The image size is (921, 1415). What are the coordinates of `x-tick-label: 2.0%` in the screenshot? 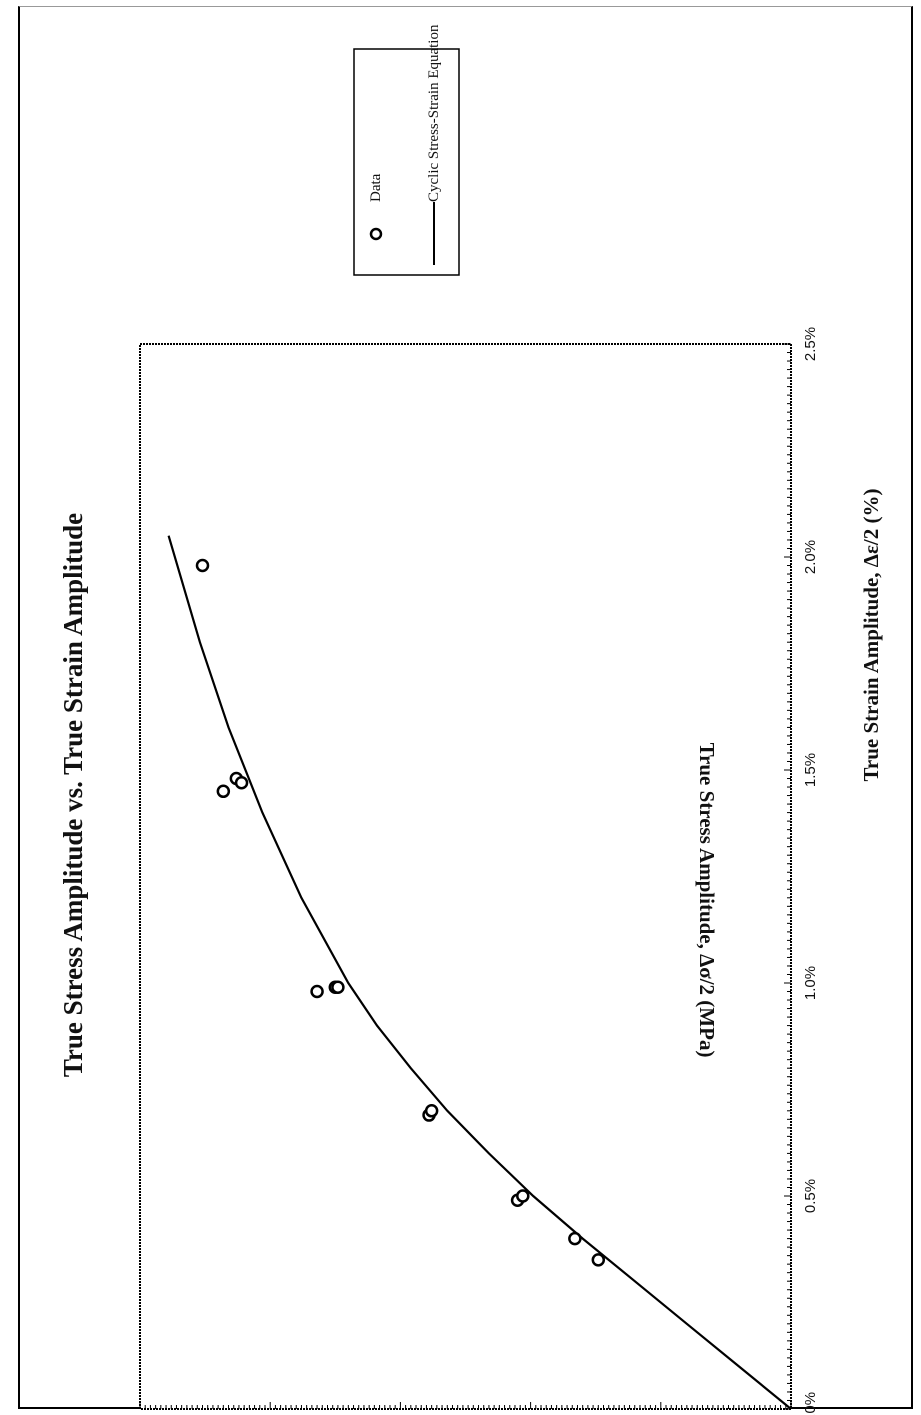 It's located at (810, 557).